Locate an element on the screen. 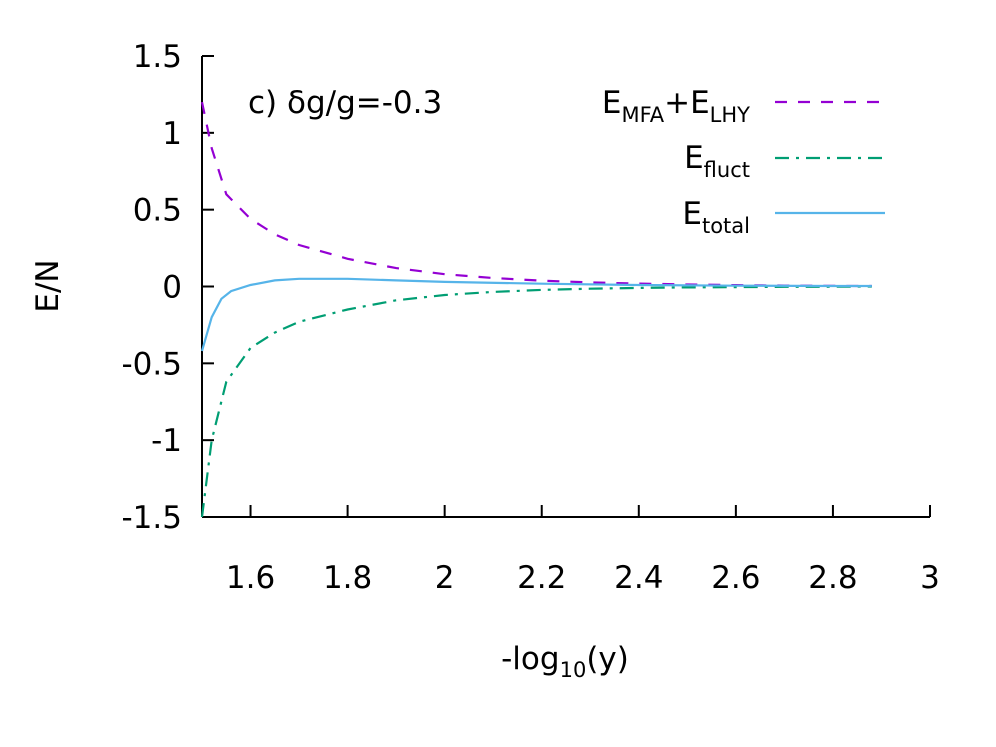 This screenshot has height=747, width=996. series-line-total is located at coordinates (536, 314).